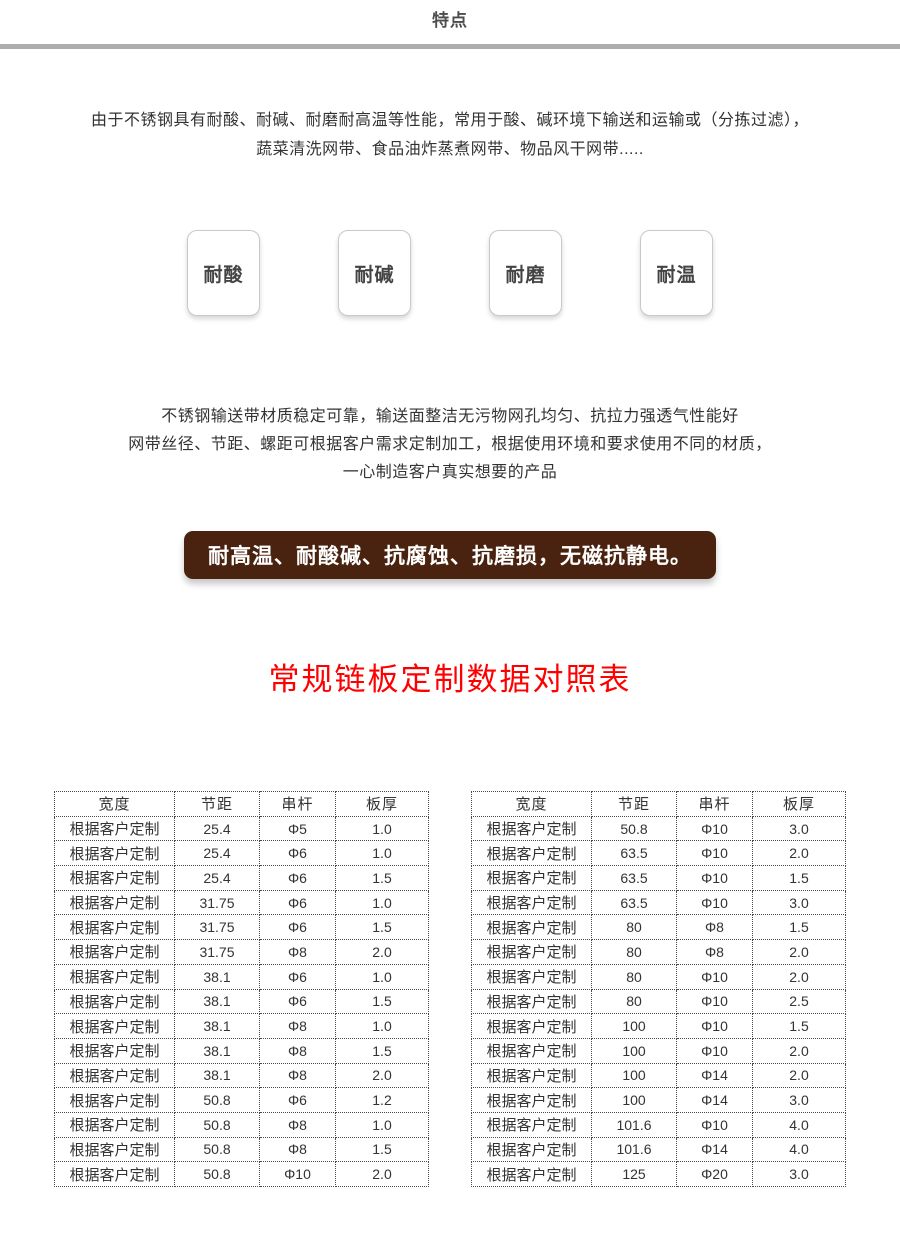  What do you see at coordinates (382, 976) in the screenshot?
I see `table-cell: 1.0` at bounding box center [382, 976].